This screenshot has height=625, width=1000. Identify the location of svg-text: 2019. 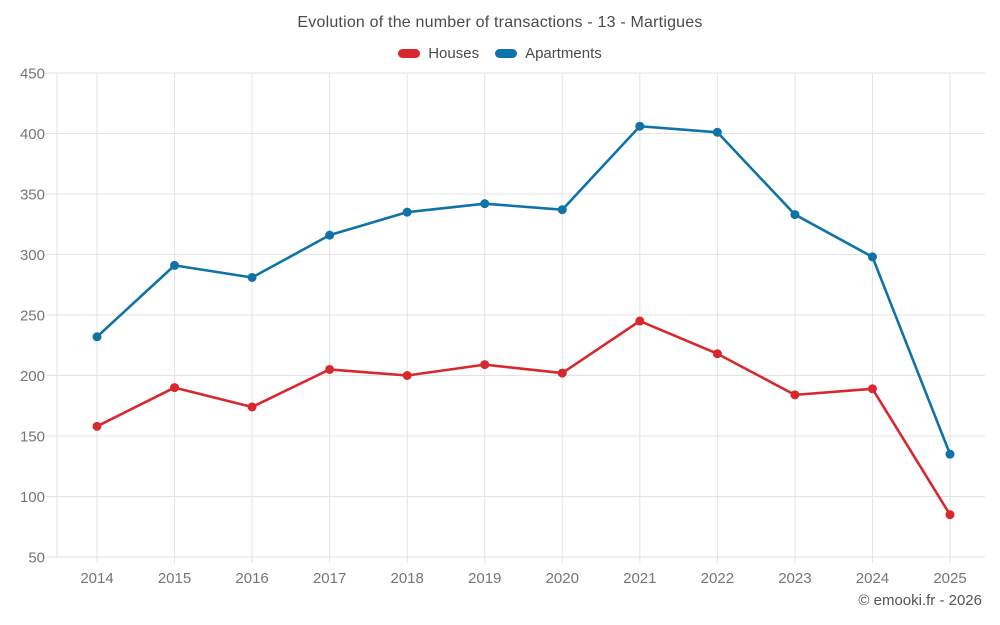
(484, 578).